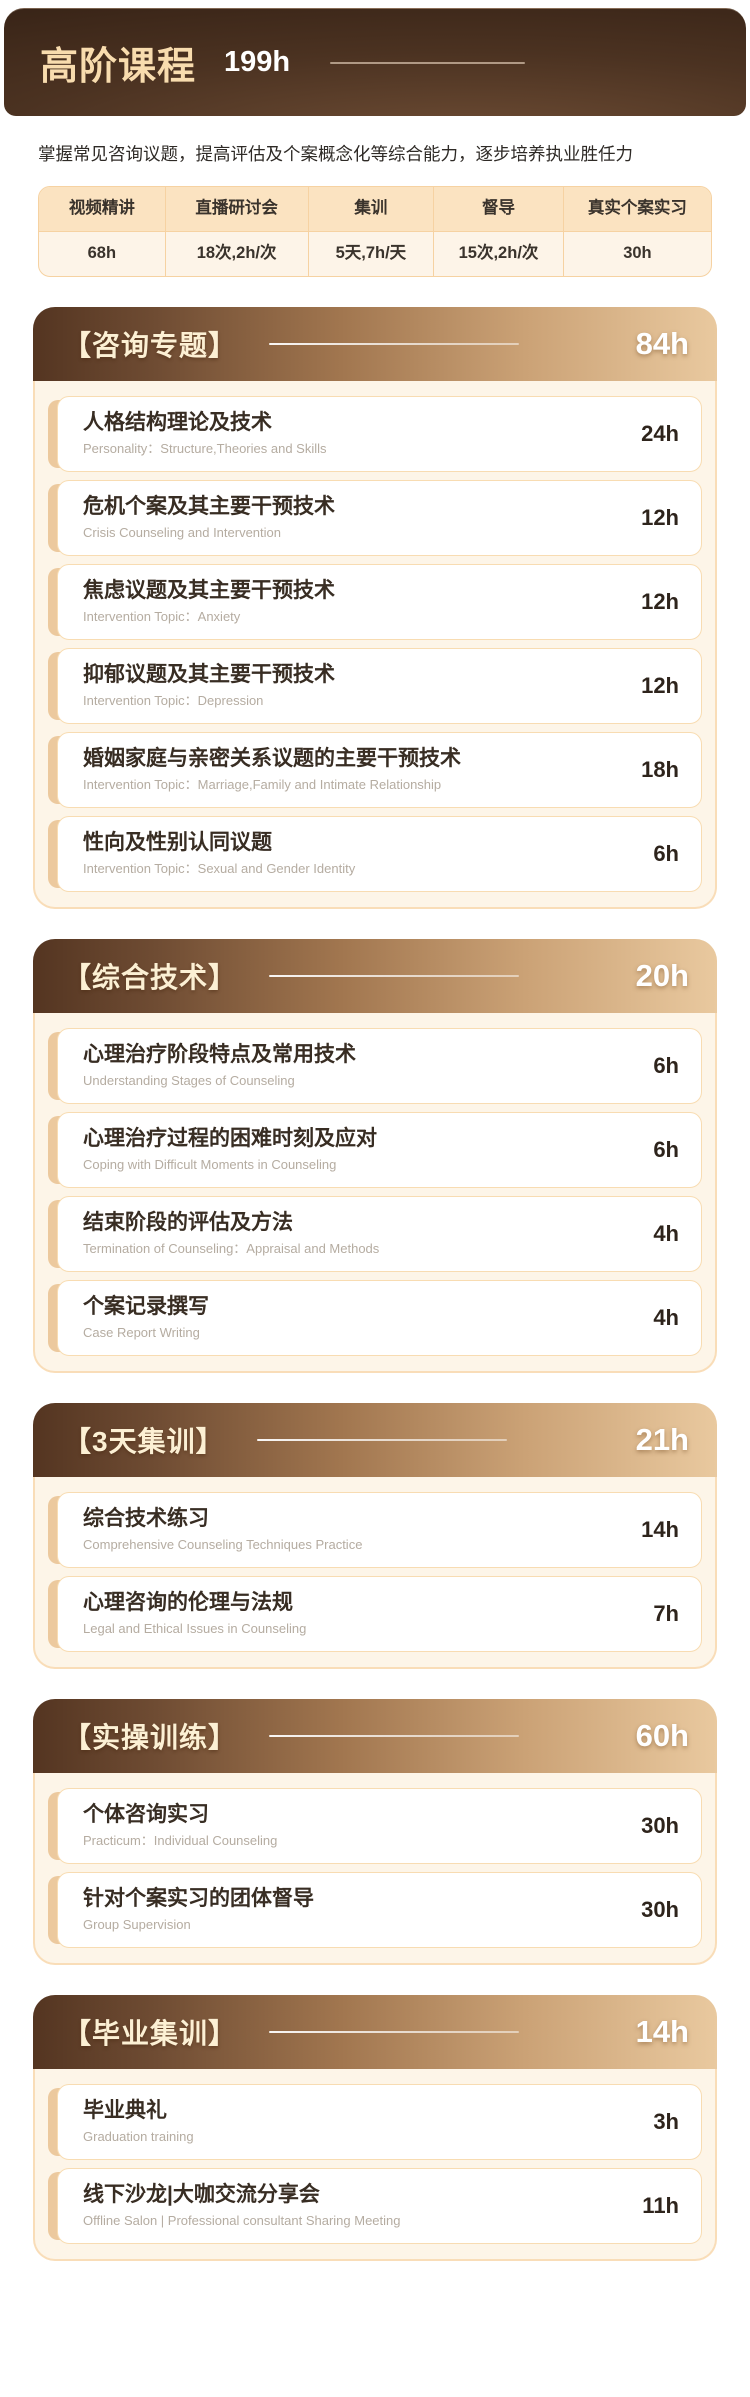 Image resolution: width=750 pixels, height=2397 pixels. I want to click on table-header-cell: 视频精讲, so click(102, 209).